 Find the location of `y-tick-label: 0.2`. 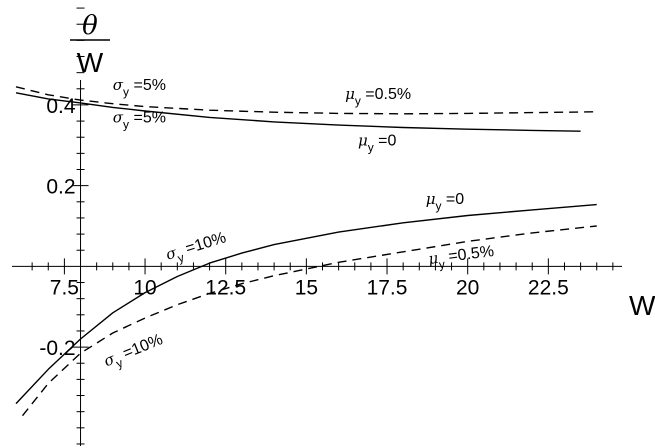

y-tick-label: 0.2 is located at coordinates (60, 187).